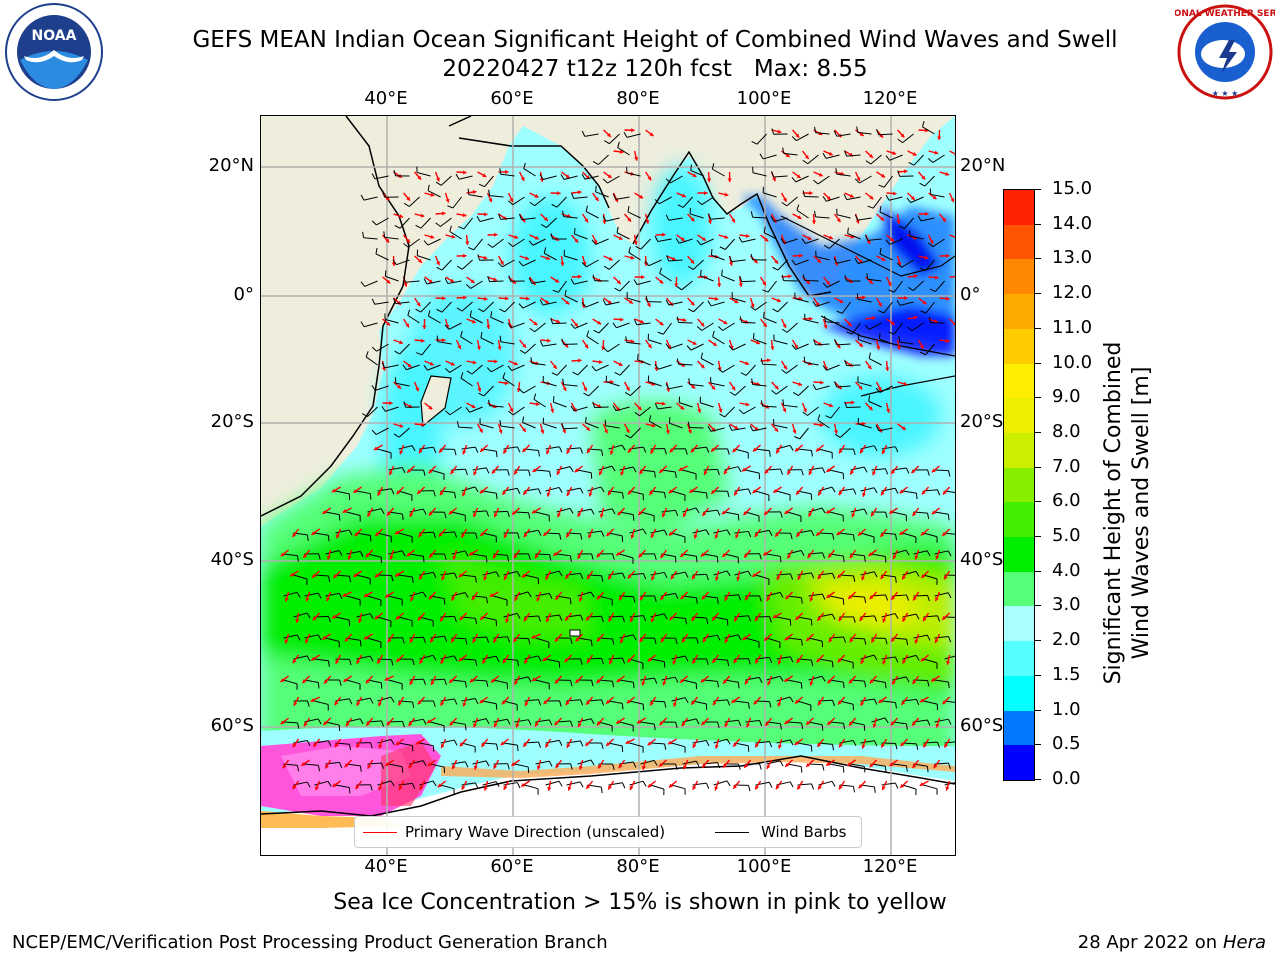  What do you see at coordinates (638, 866) in the screenshot?
I see `tick-bottom-80e: 80°E` at bounding box center [638, 866].